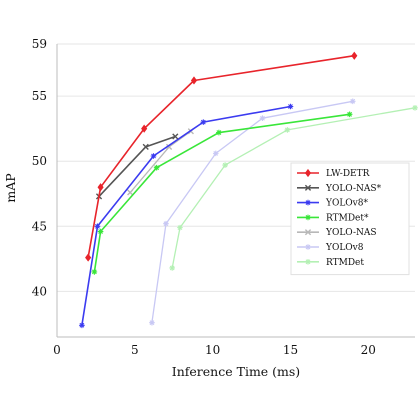  I want to click on y-tick-label: 45, so click(39, 226).